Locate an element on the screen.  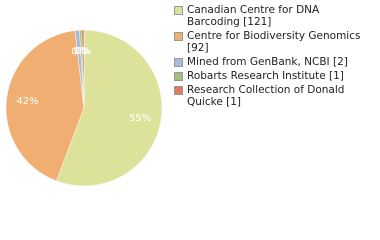
legend-item: Centre for Biodiversity Genomics [92] is located at coordinates (274, 42).